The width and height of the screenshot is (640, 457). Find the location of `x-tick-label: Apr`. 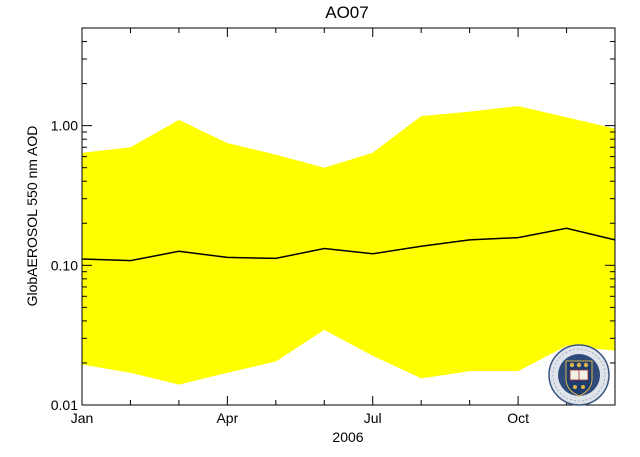

x-tick-label: Apr is located at coordinates (227, 418).